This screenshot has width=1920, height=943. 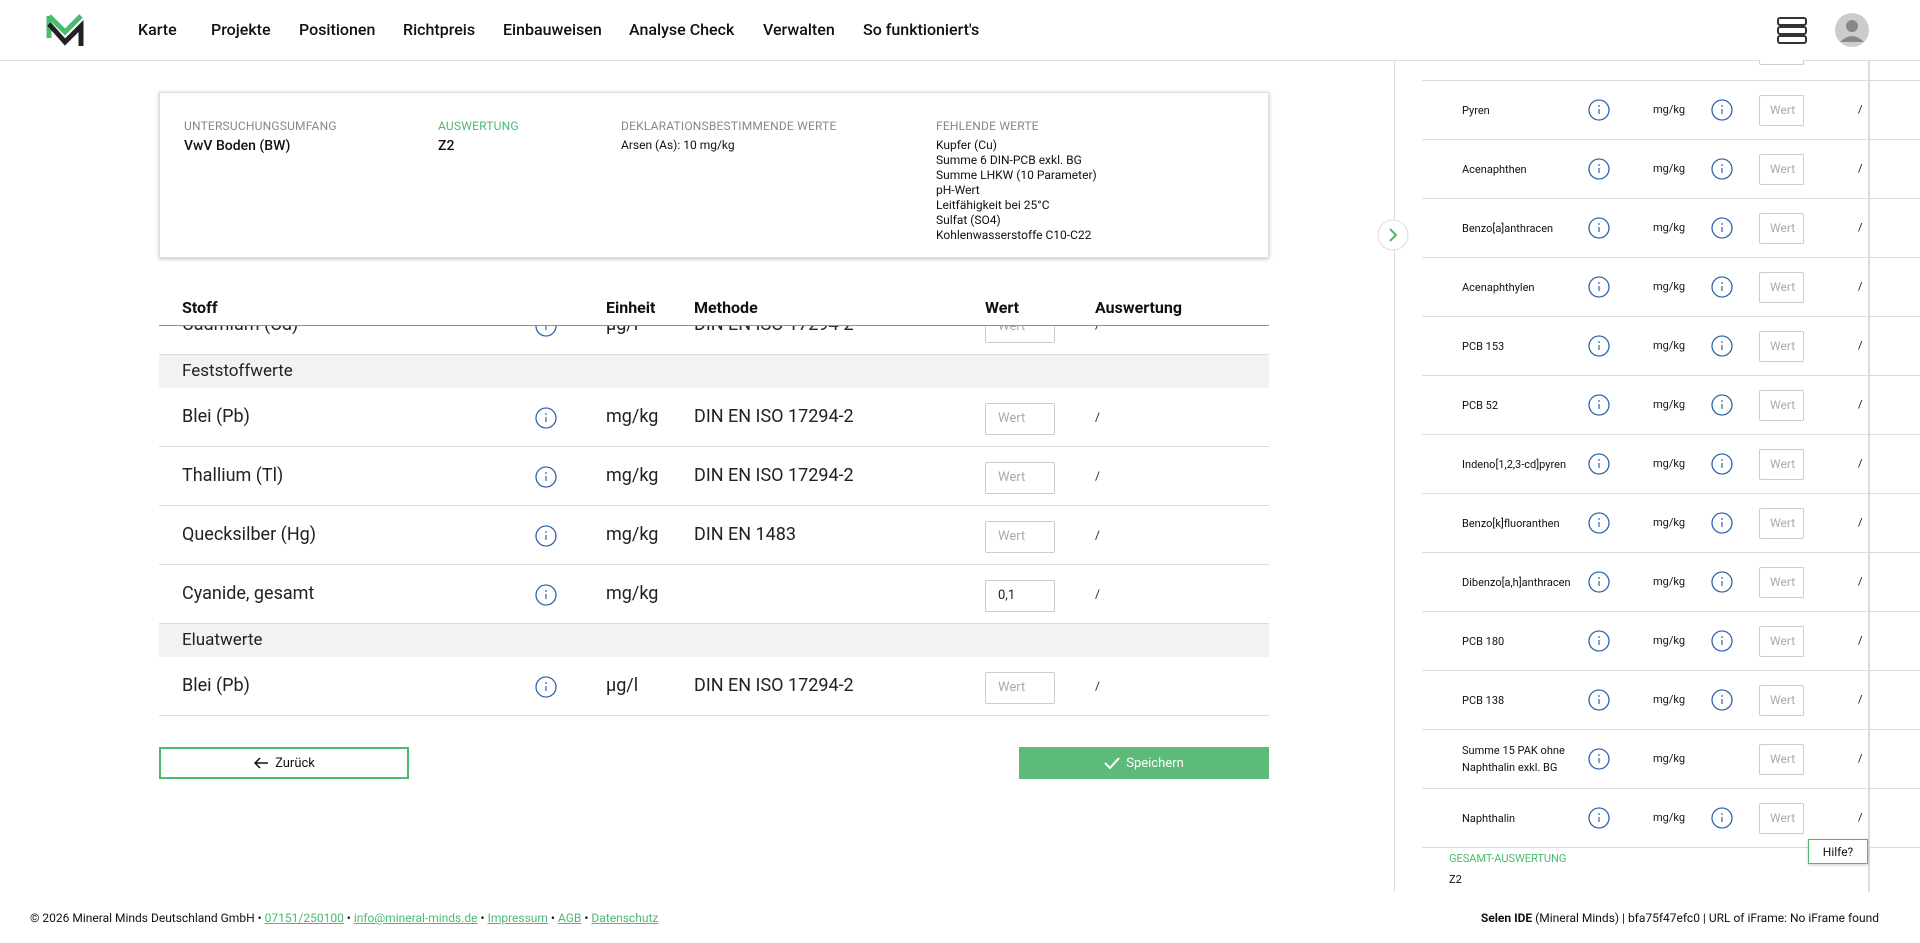 I want to click on substance: Cyanide, gesamt, so click(x=248, y=593).